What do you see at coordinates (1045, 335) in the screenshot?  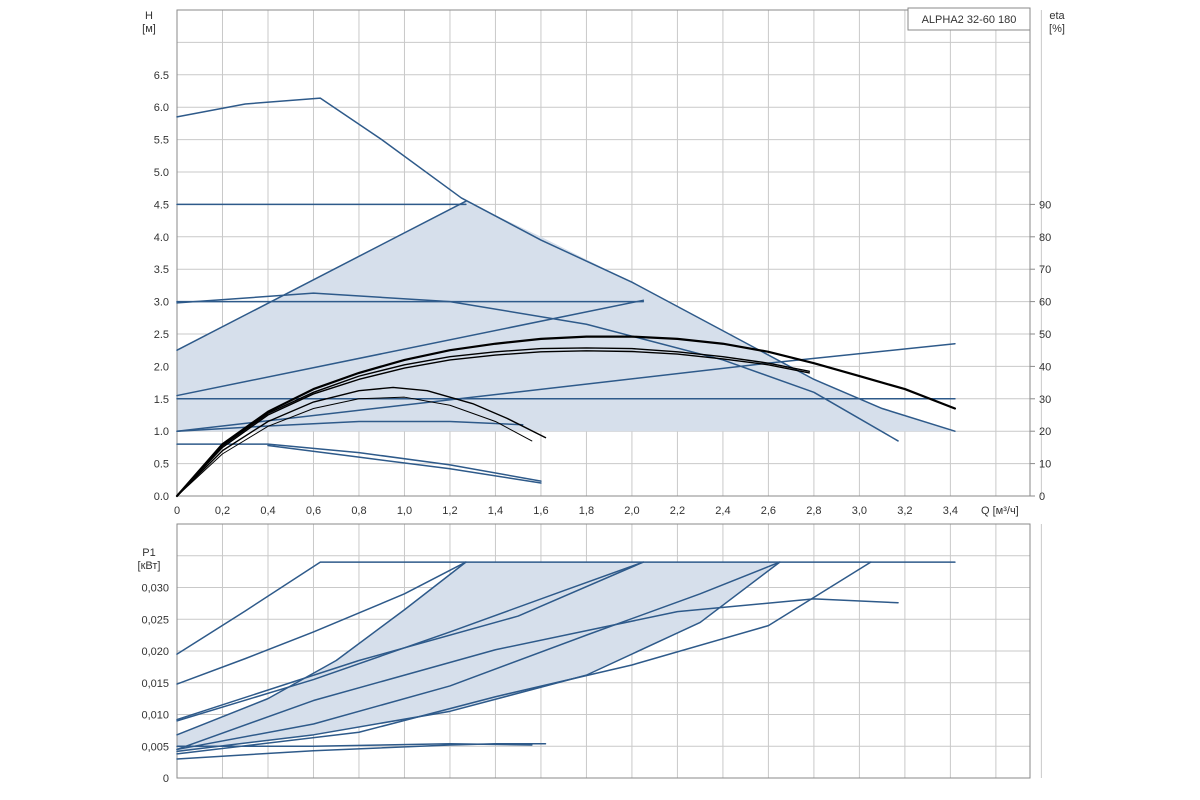 I see `y2-tick-label: 50` at bounding box center [1045, 335].